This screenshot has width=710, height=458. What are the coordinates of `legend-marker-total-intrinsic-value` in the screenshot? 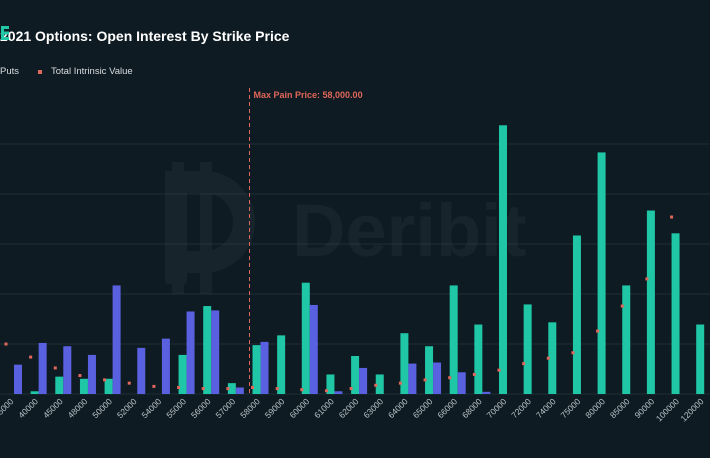 It's located at (40, 72).